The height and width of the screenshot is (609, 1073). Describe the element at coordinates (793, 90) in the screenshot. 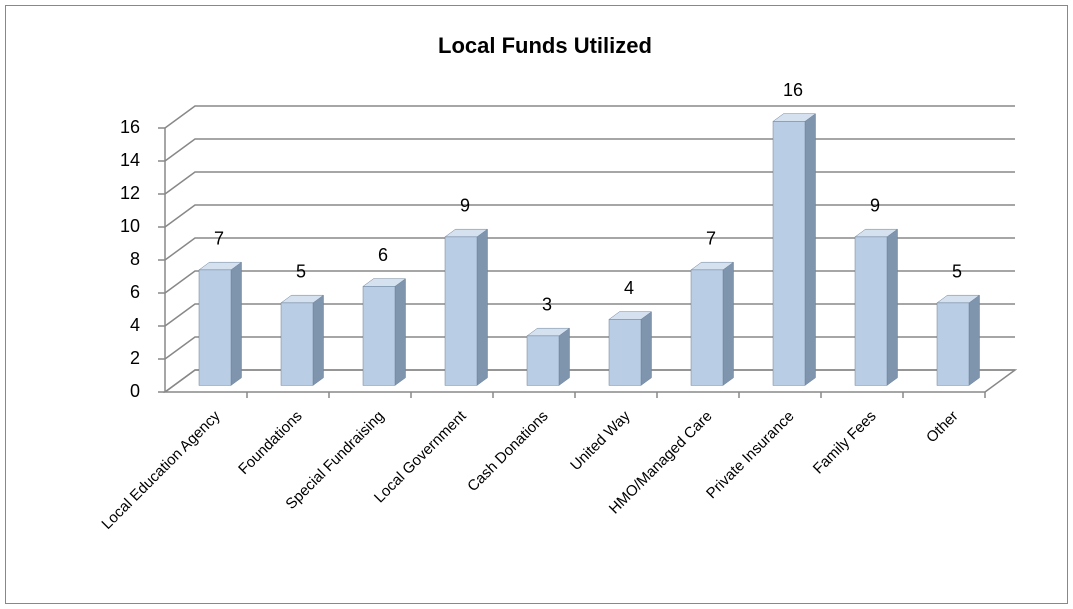

I see `data-label: 16` at that location.